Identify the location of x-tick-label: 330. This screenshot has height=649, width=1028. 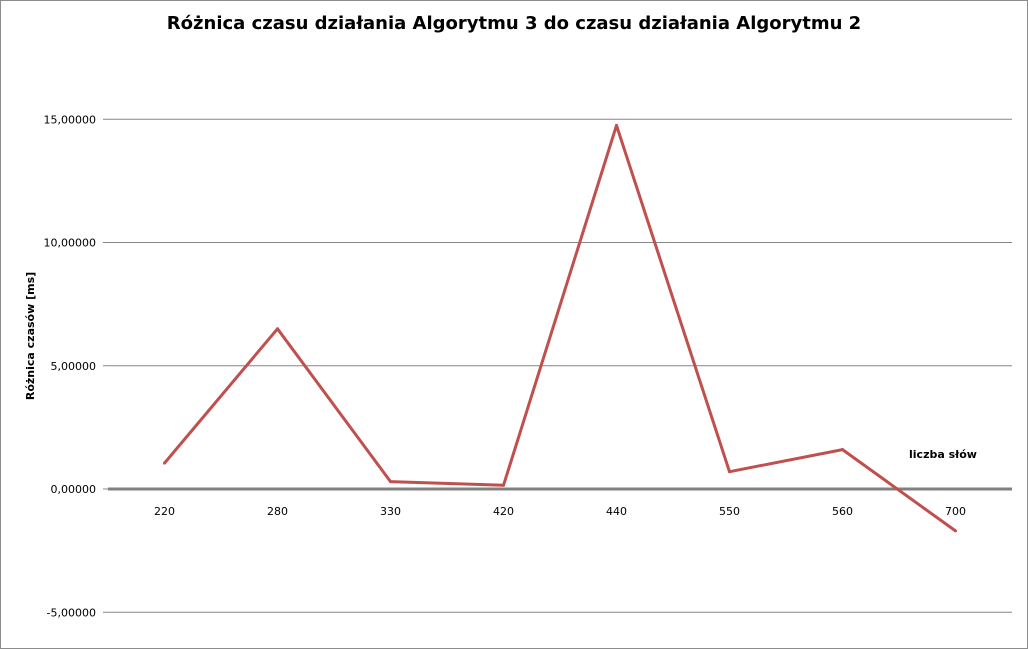
(390, 511).